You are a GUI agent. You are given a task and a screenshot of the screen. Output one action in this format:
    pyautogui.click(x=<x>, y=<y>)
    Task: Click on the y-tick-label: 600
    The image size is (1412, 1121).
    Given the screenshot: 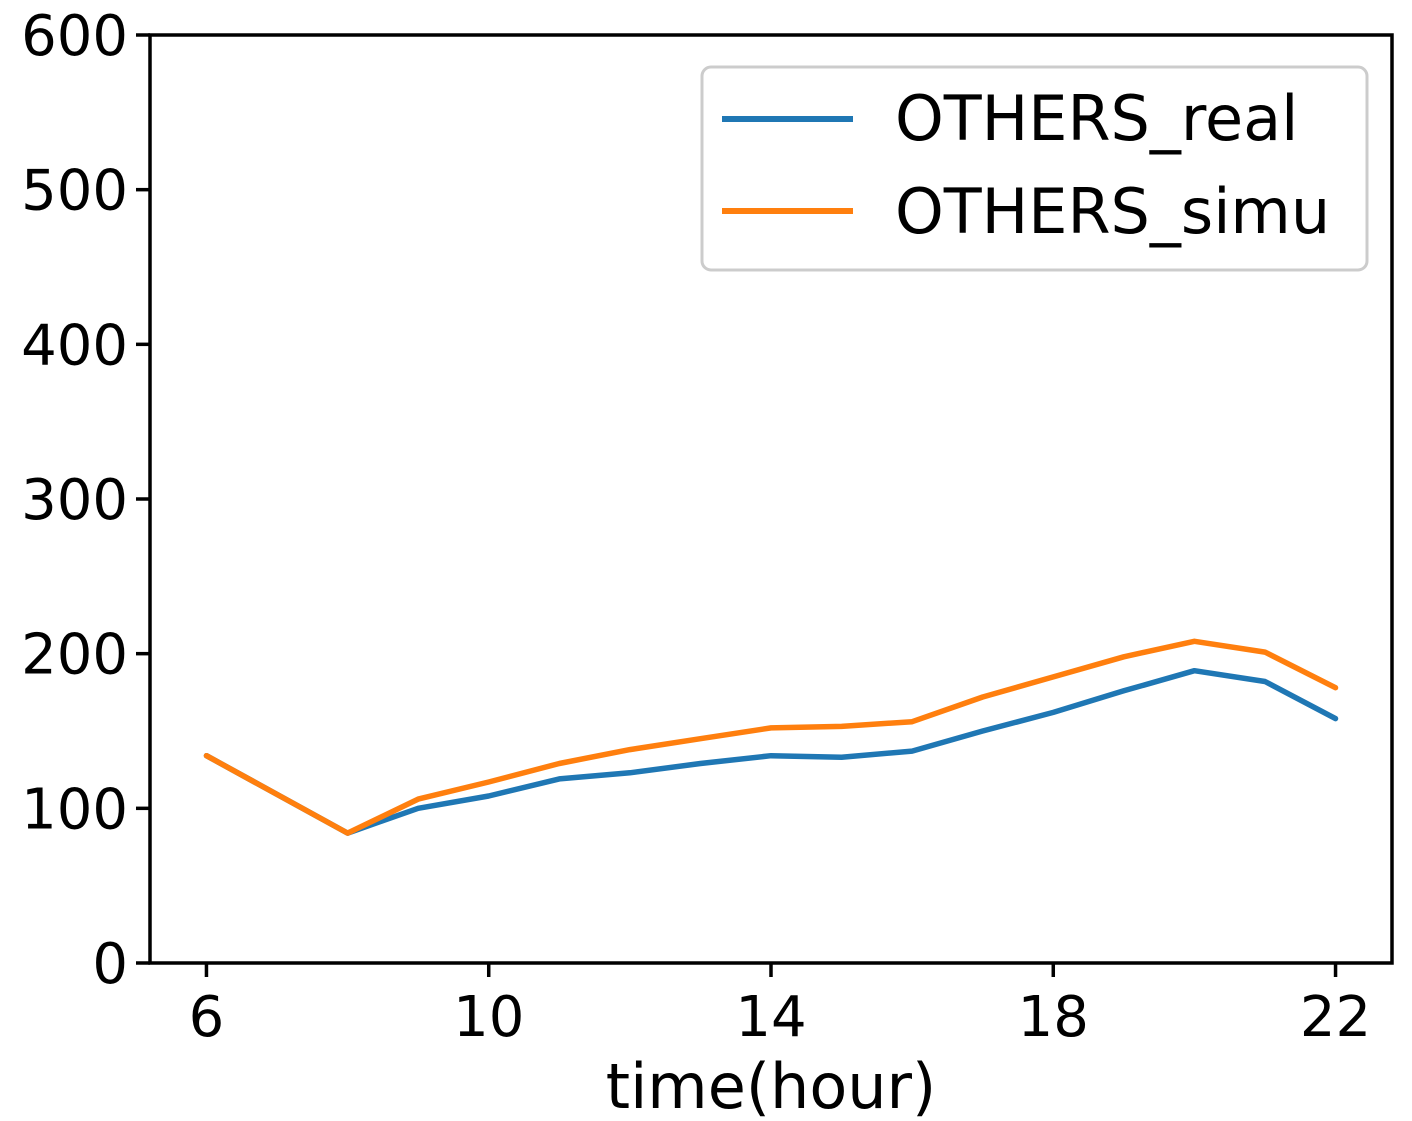 What is the action you would take?
    pyautogui.click(x=74, y=36)
    